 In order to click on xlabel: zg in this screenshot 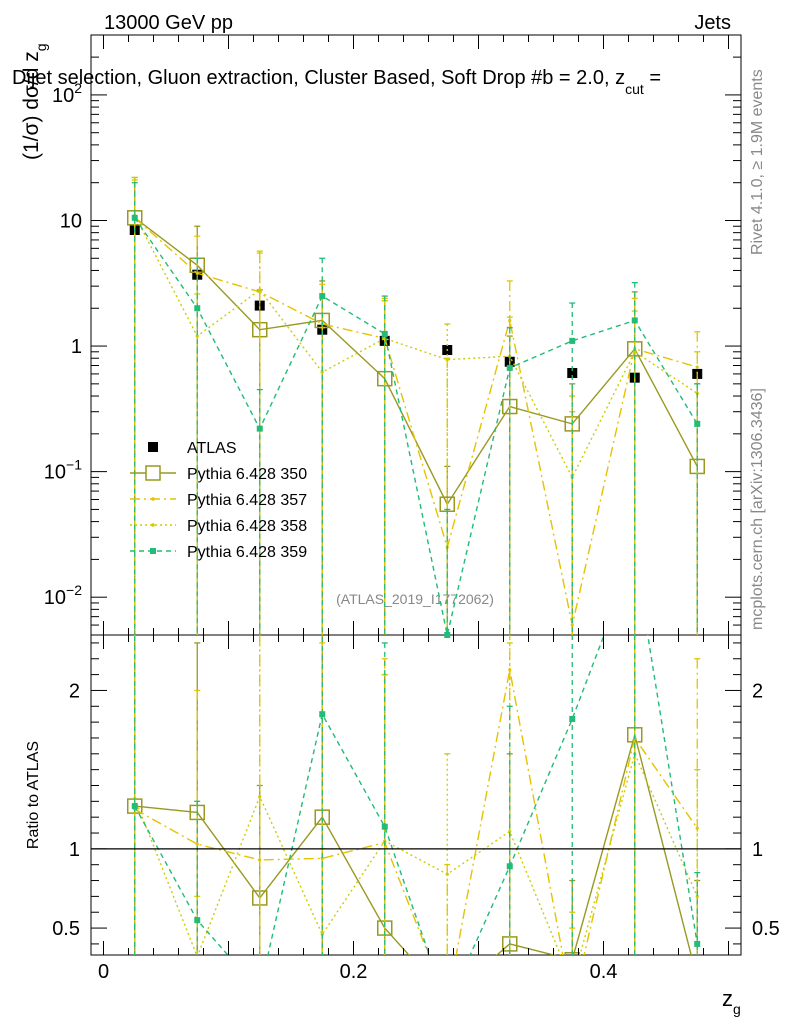, I will do `click(731, 1001)`.